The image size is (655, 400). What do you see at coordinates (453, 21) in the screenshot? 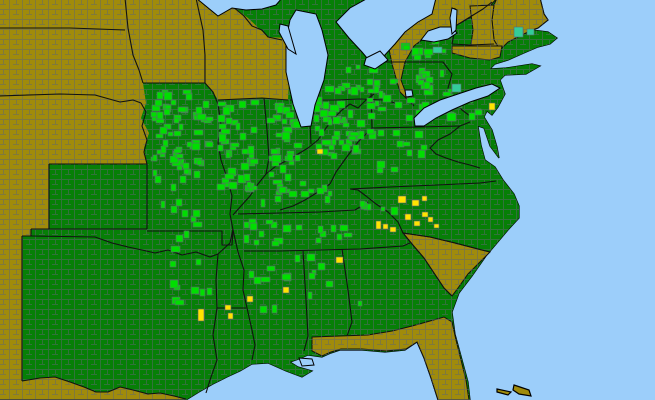
I see `lake-champlain` at bounding box center [453, 21].